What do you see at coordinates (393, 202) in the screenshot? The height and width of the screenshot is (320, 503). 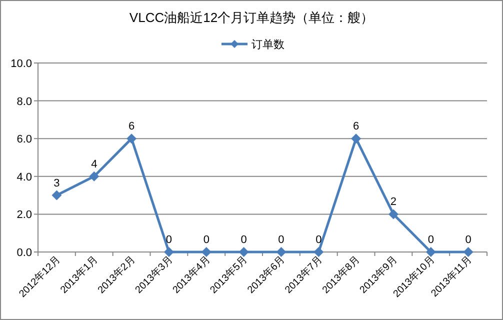 I see `data-label: 2` at bounding box center [393, 202].